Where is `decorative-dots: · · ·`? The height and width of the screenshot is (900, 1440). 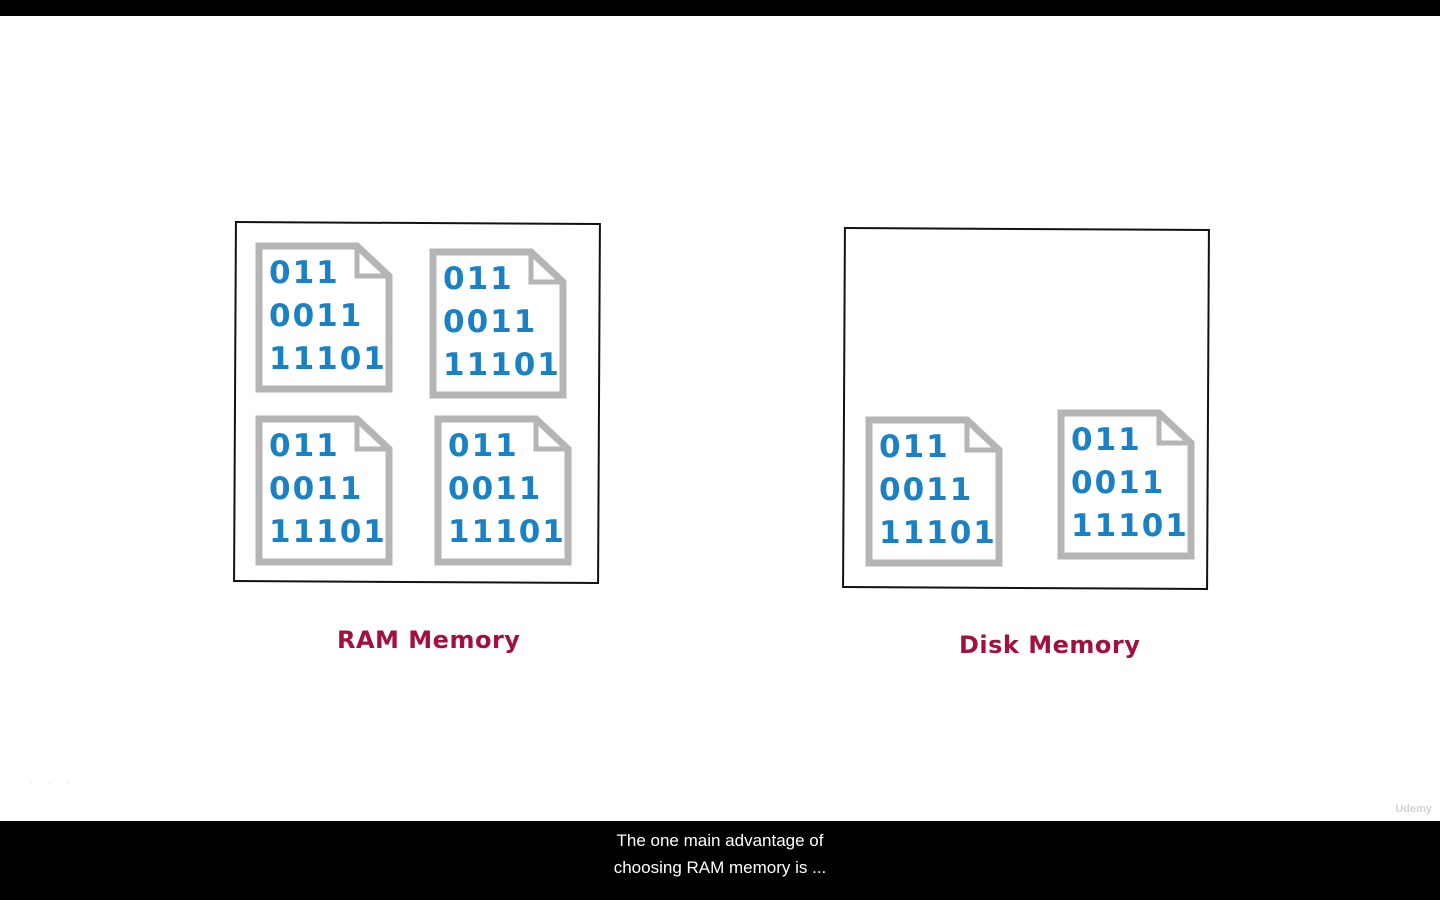
decorative-dots: · · · is located at coordinates (53, 783).